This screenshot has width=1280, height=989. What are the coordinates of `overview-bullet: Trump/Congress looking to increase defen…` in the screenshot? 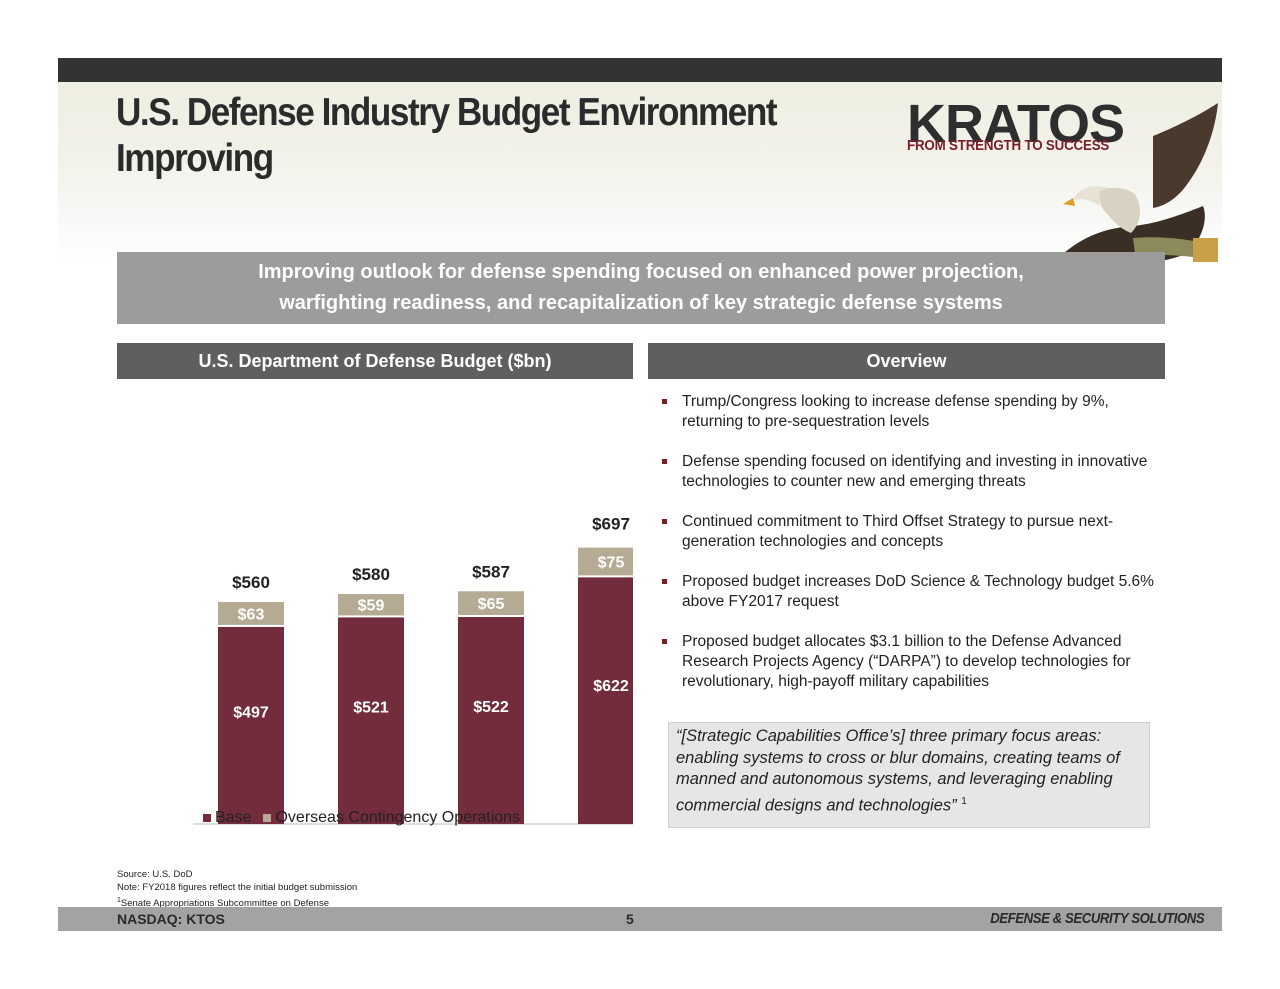 It's located at (913, 412).